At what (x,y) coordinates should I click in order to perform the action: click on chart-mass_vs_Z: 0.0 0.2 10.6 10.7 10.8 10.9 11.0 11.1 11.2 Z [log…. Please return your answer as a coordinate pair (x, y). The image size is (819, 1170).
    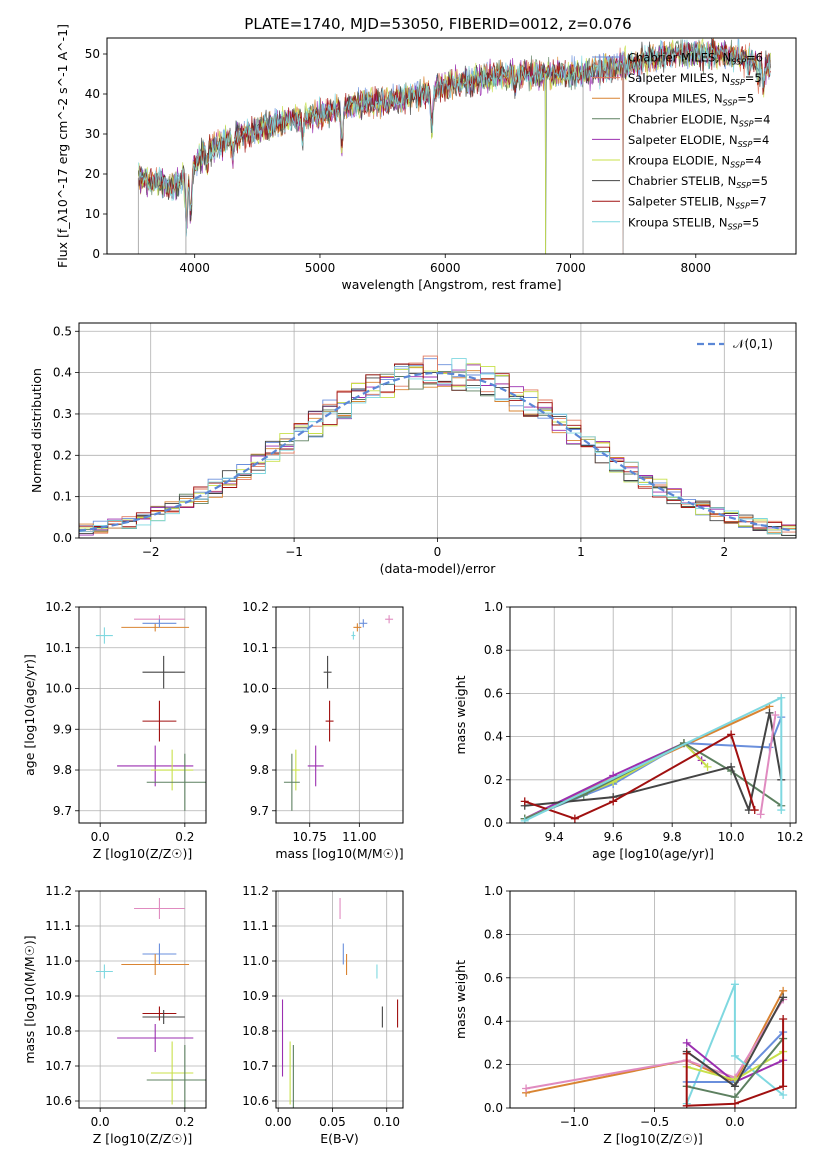
    Looking at the image, I should click on (114, 1015).